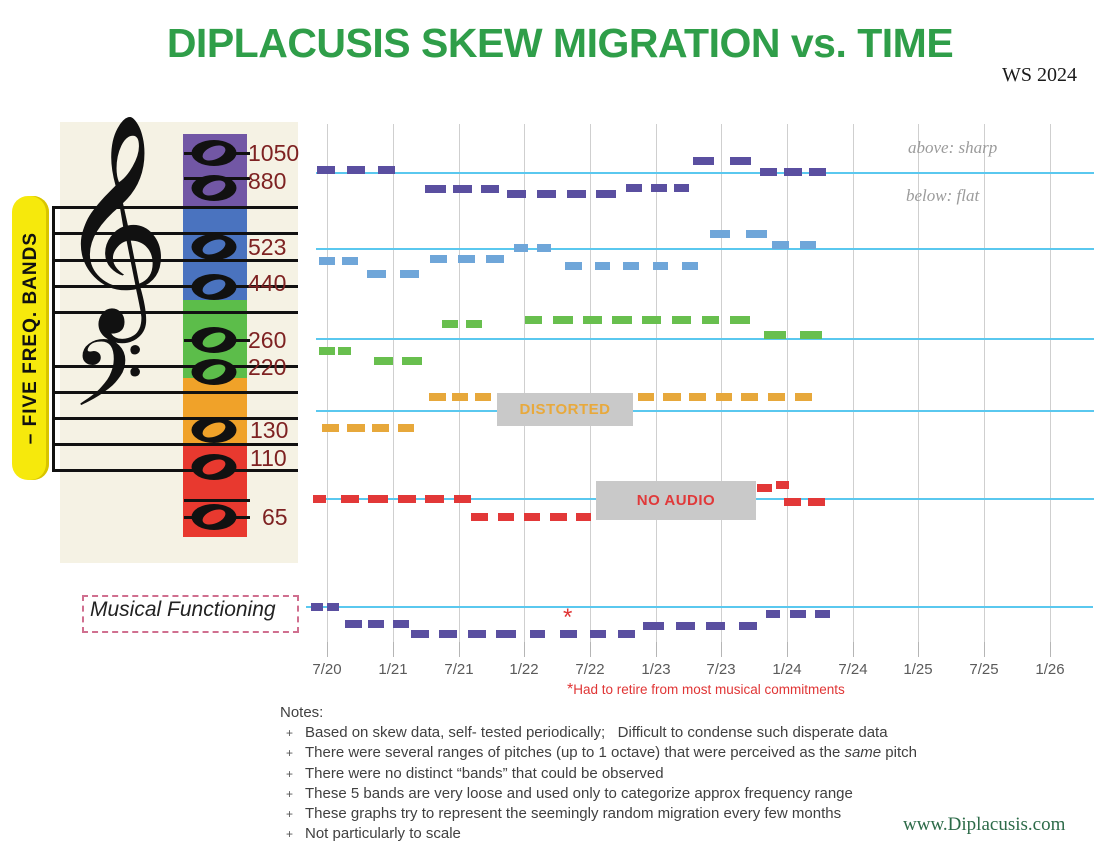 This screenshot has height=859, width=1111. What do you see at coordinates (565, 409) in the screenshot?
I see `status-box-distorted` at bounding box center [565, 409].